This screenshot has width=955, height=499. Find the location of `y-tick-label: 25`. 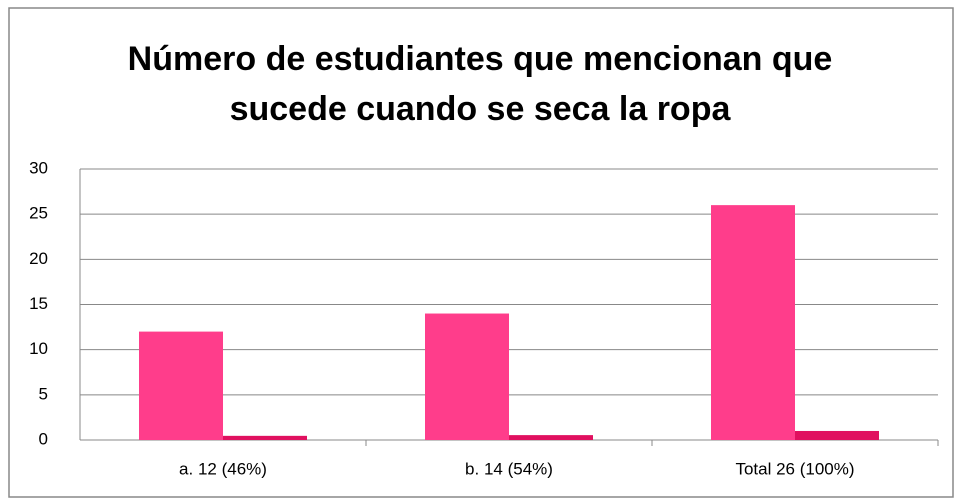

y-tick-label: 25 is located at coordinates (38, 213).